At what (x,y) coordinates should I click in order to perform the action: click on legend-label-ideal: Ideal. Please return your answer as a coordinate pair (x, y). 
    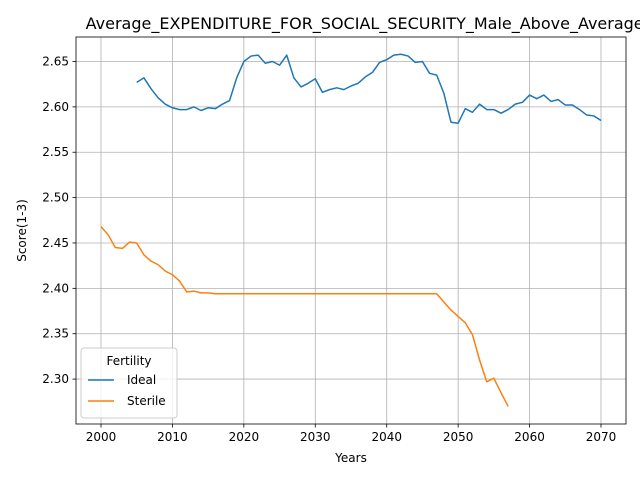
    Looking at the image, I should click on (141, 380).